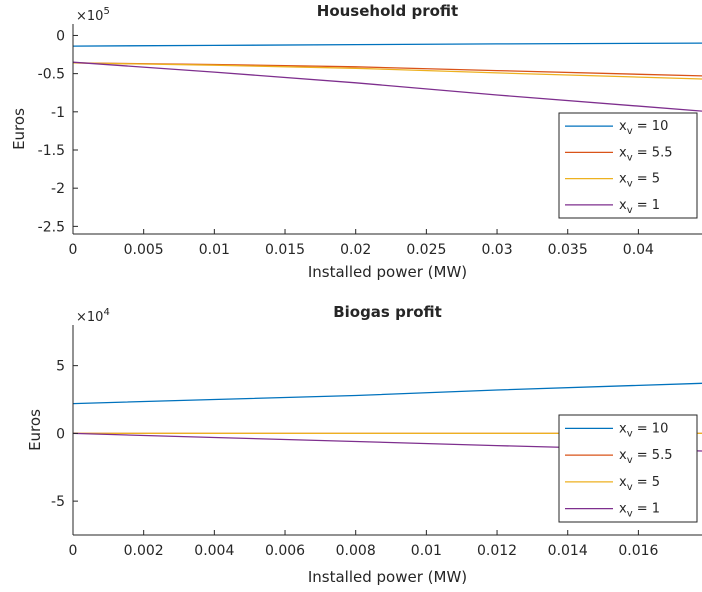  I want to click on x-tick-label: 0.035, so click(568, 250).